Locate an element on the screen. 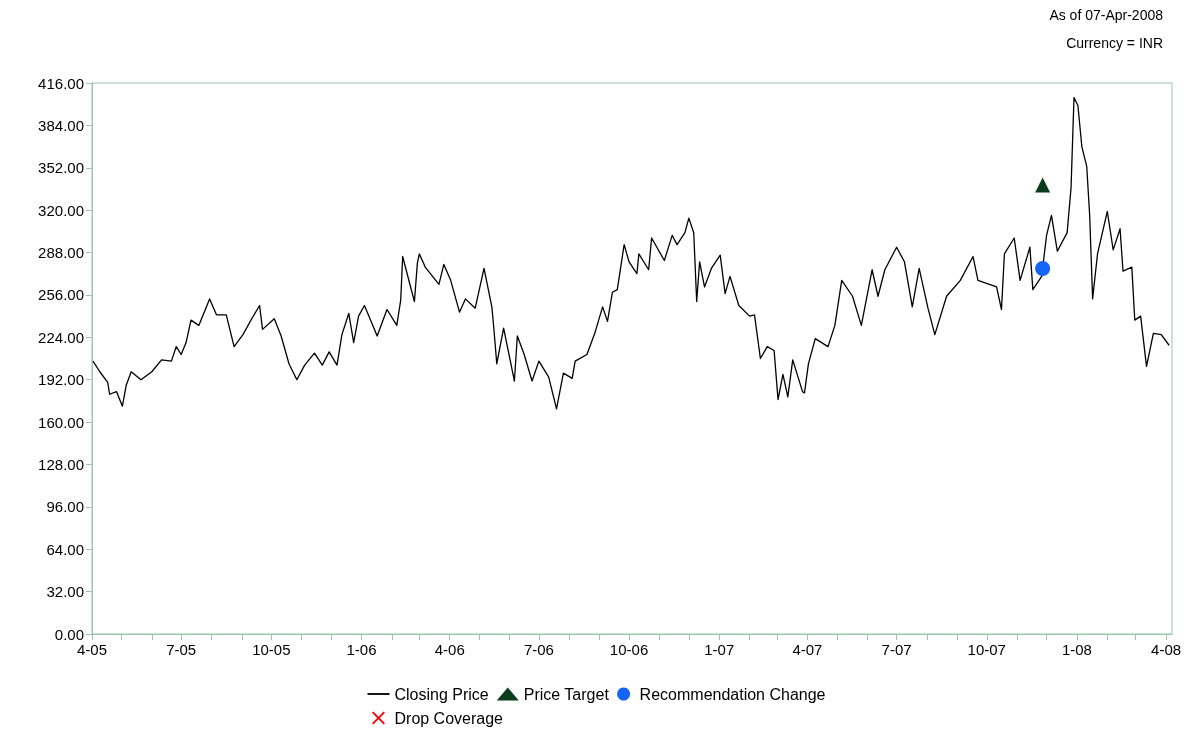 The image size is (1193, 753). x-tick-label: 10-05 is located at coordinates (271, 649).